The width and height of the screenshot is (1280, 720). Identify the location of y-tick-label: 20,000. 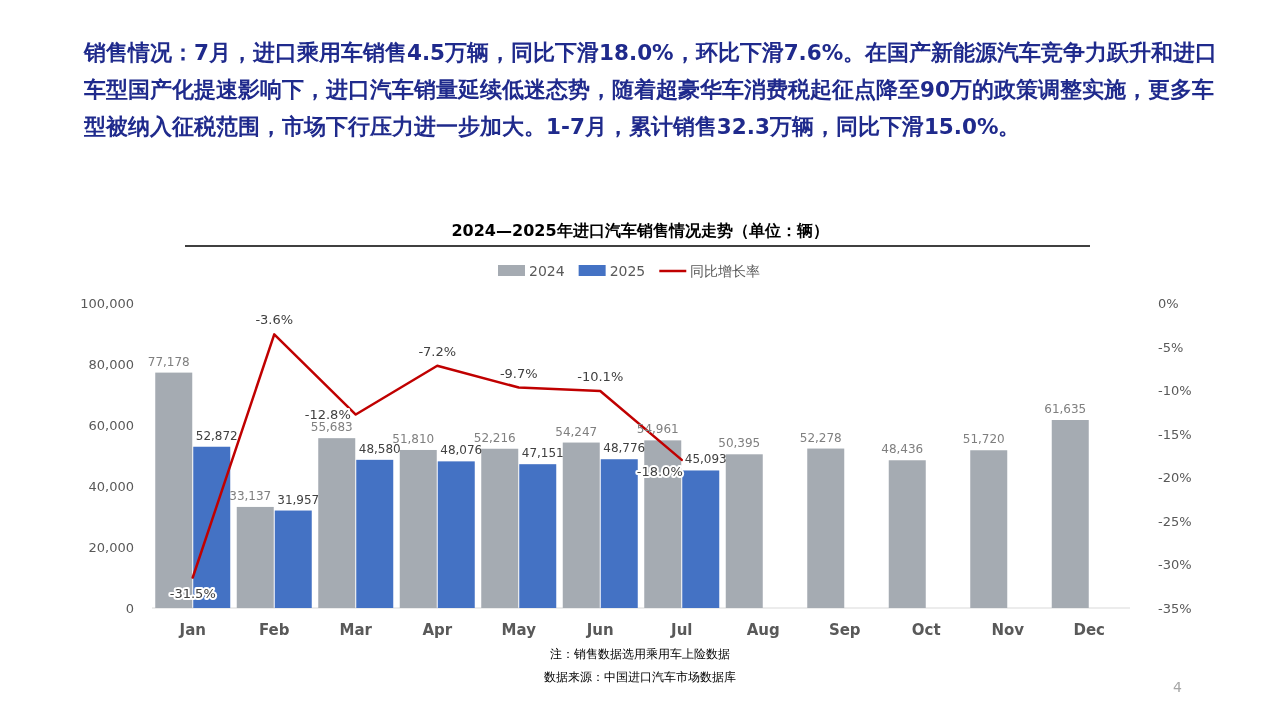
(111, 547).